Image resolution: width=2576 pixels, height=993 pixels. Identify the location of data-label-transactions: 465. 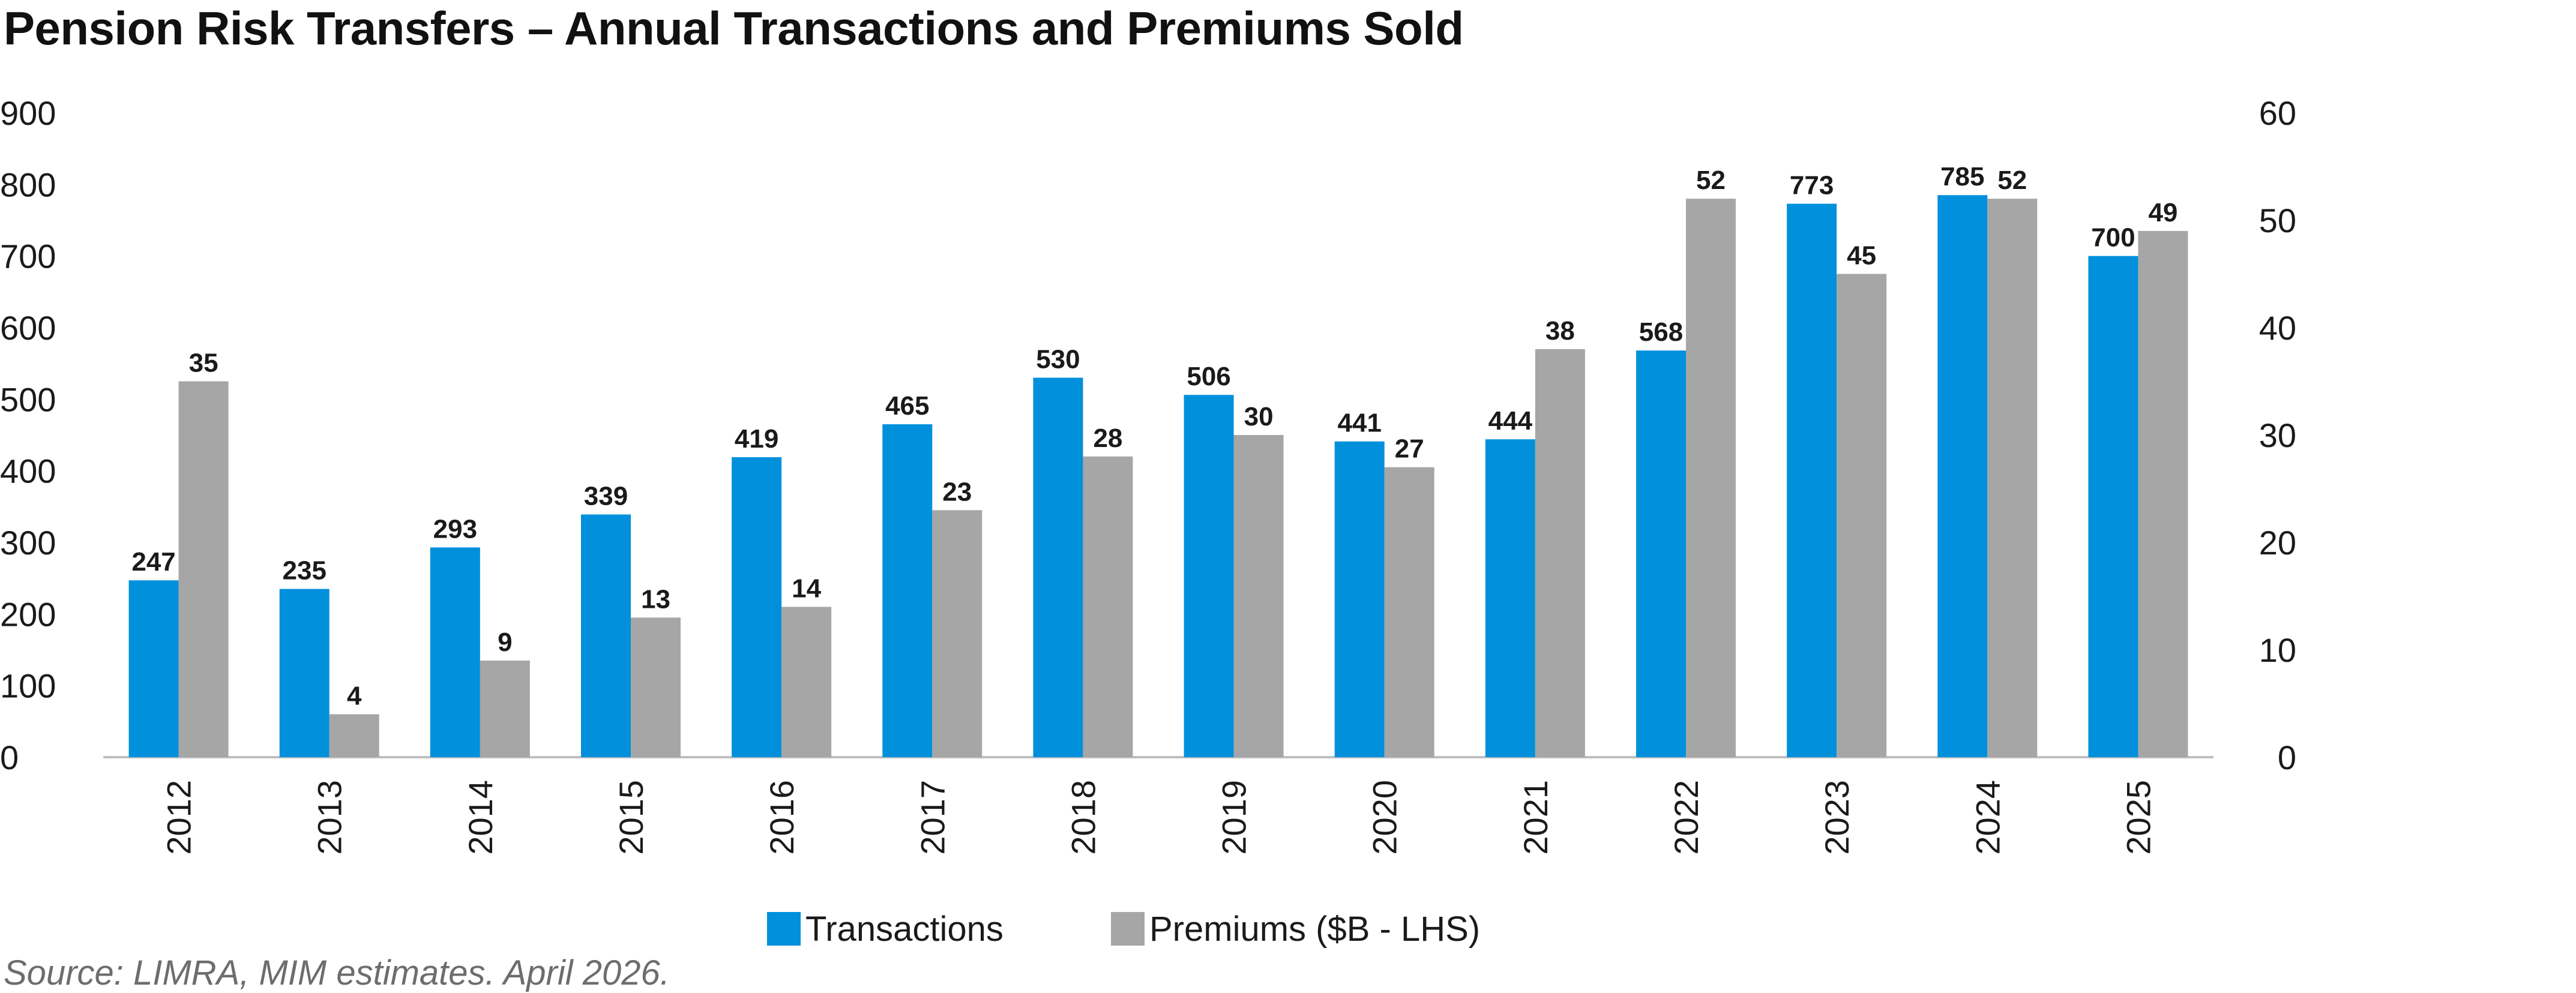
(907, 406).